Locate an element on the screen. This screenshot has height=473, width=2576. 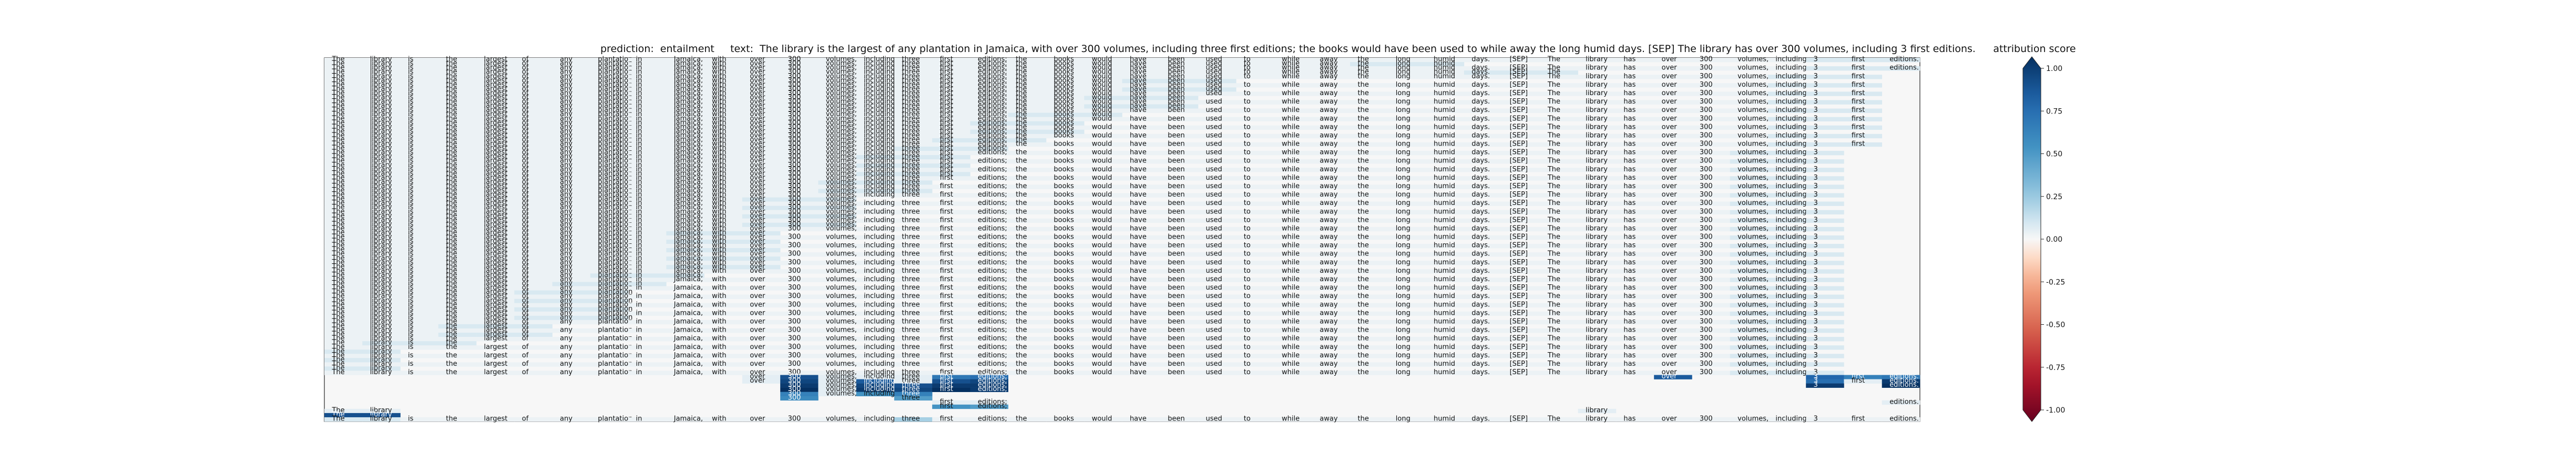
token-label: [SEP] is located at coordinates (1519, 271).